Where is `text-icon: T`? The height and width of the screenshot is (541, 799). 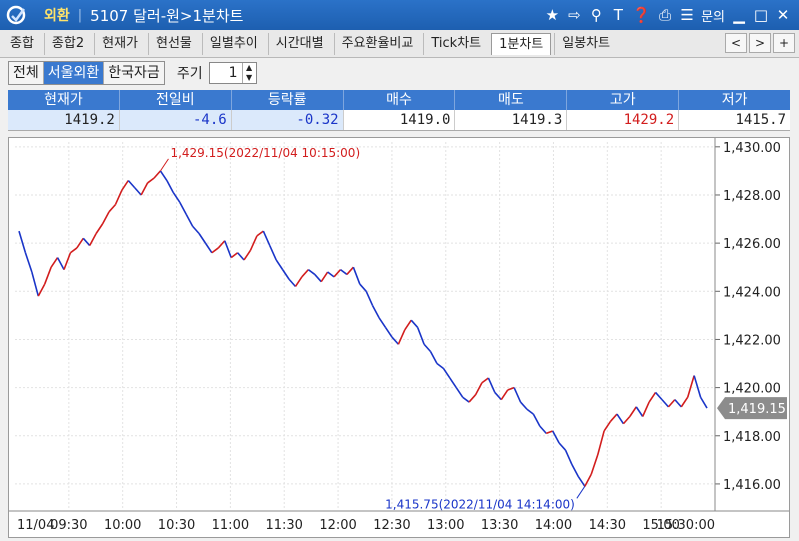
text-icon: T is located at coordinates (618, 15).